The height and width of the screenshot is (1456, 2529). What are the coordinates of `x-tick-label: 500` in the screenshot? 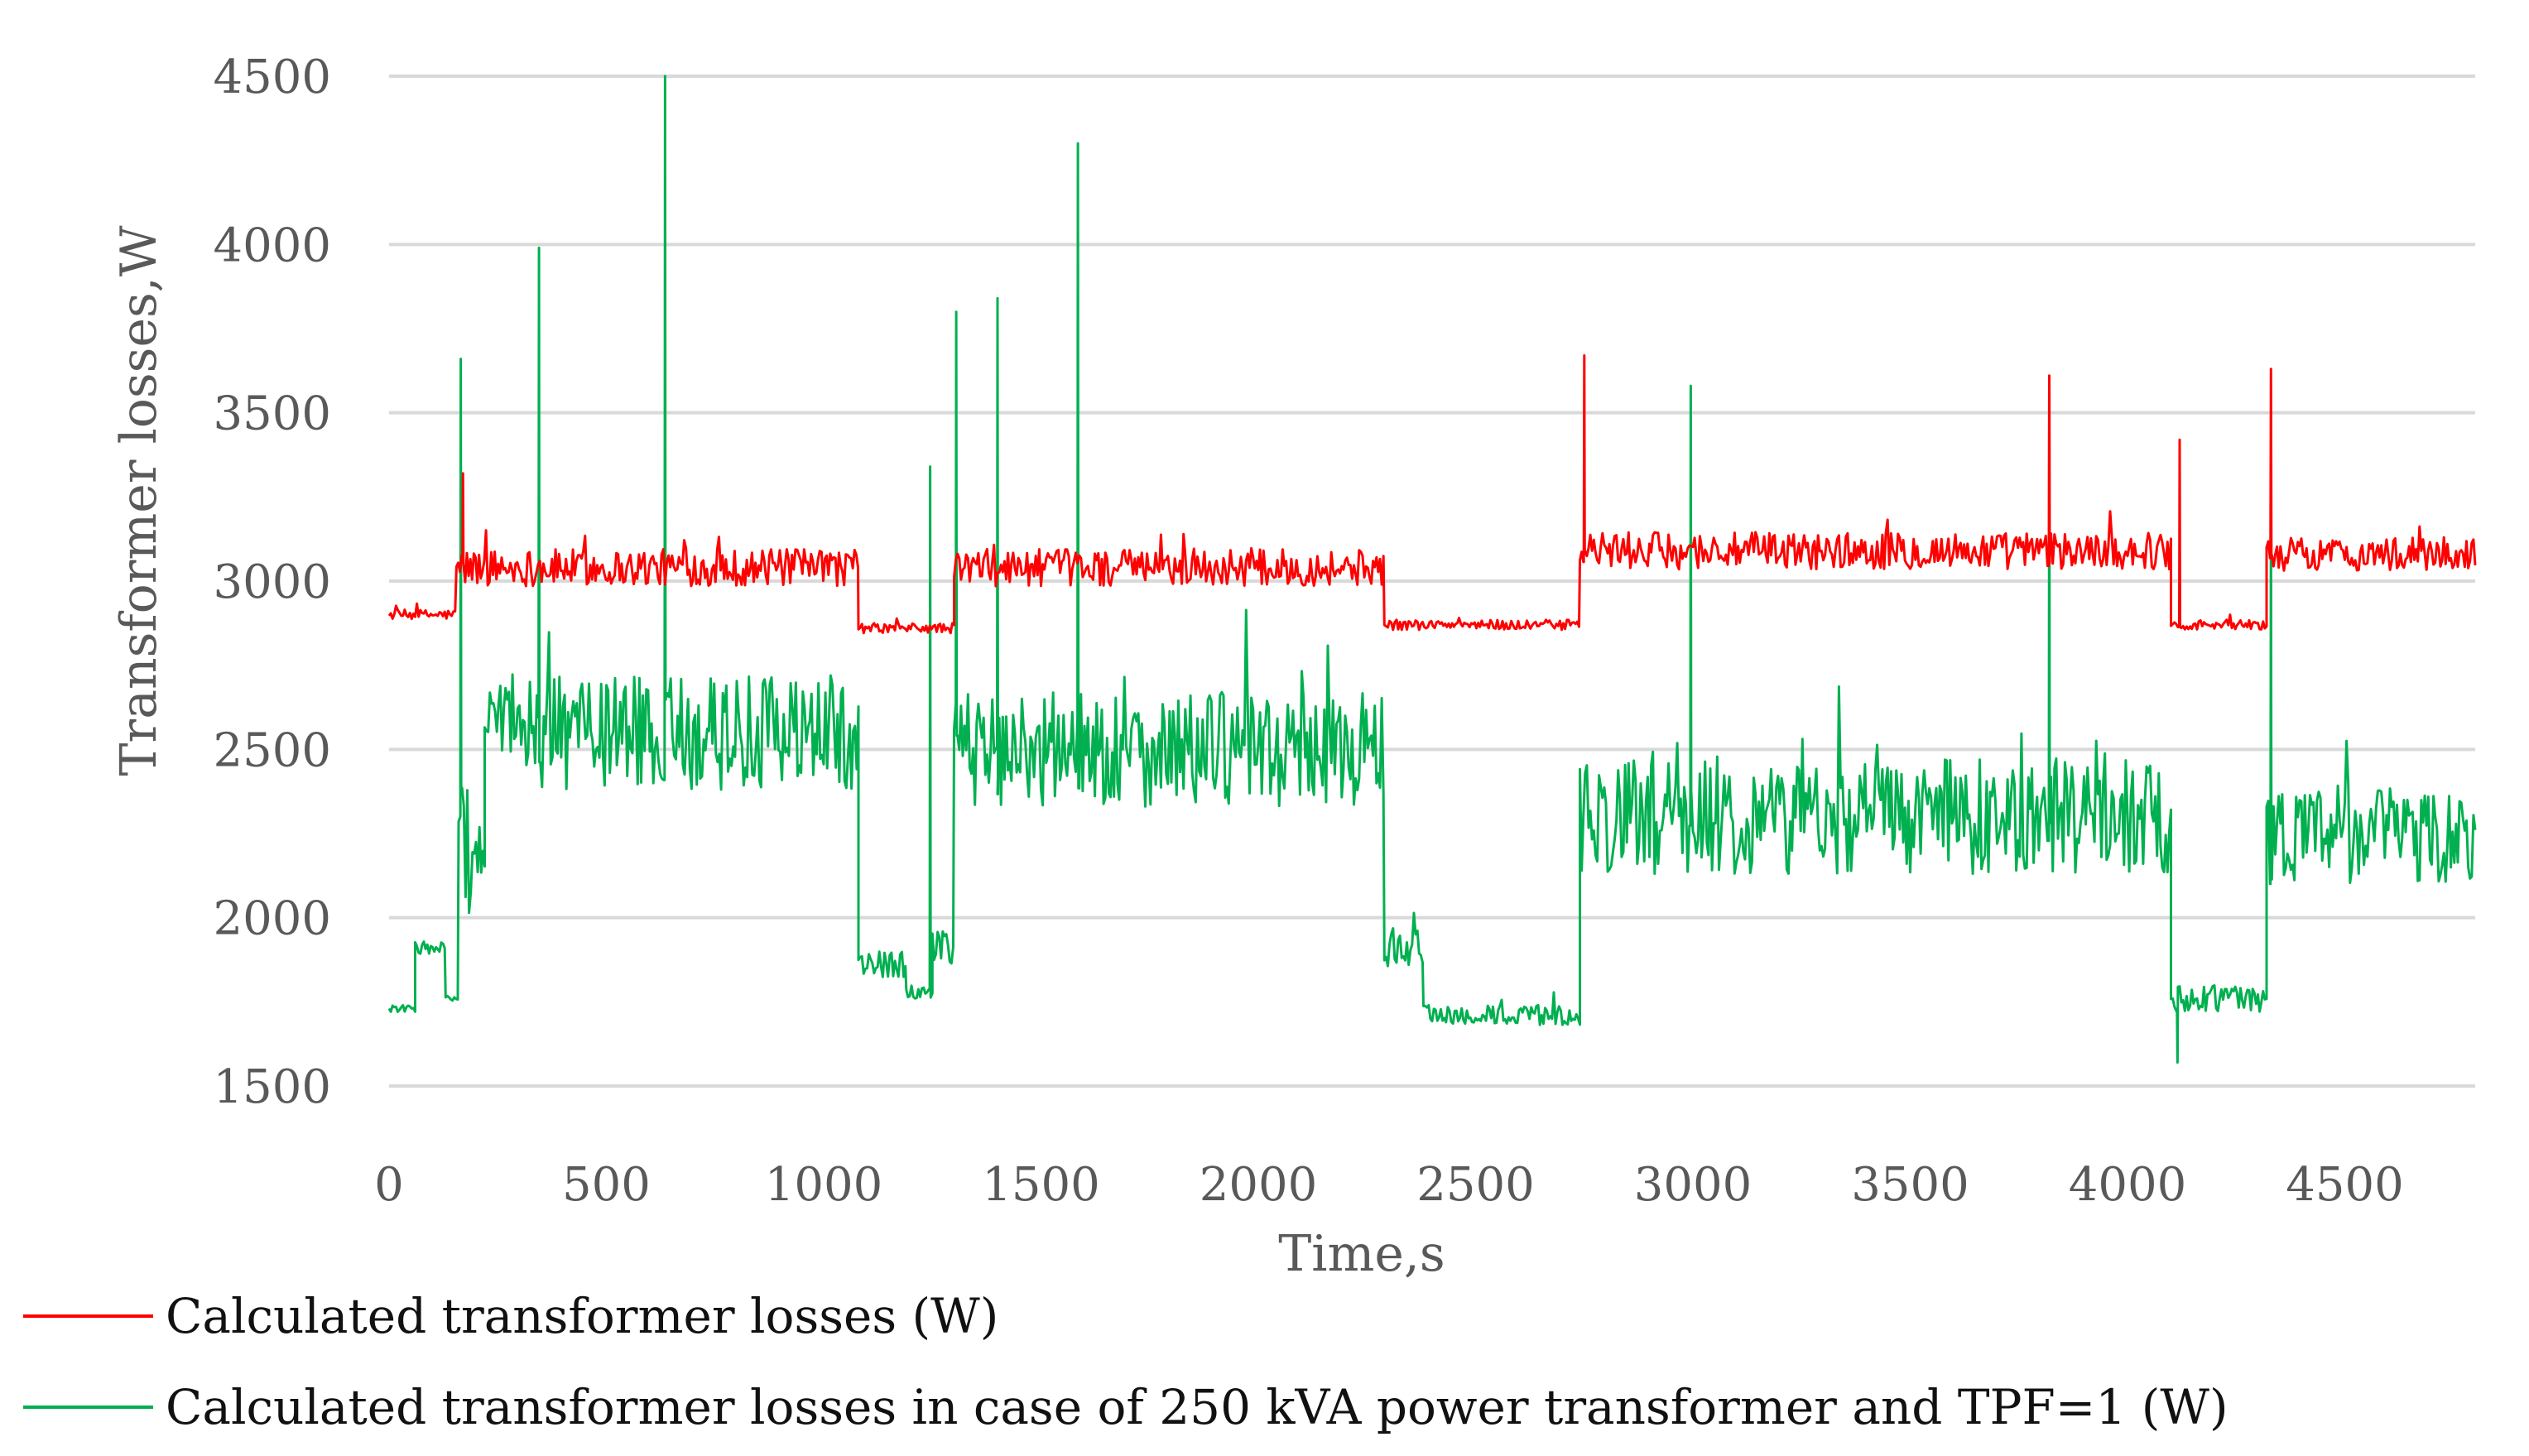 It's located at (606, 1185).